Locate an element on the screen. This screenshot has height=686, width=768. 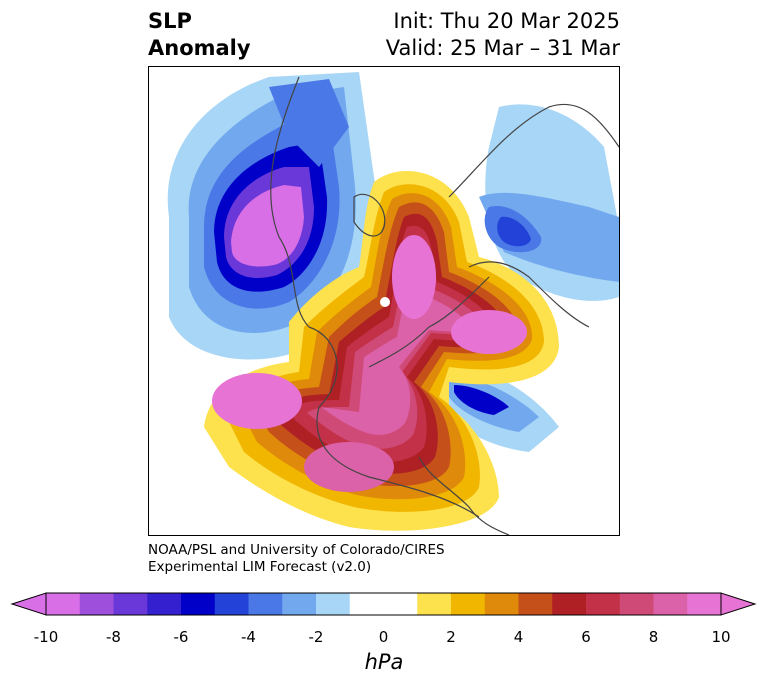
credit-line2: Experimental LIM Forecast (v2.0) is located at coordinates (260, 567).